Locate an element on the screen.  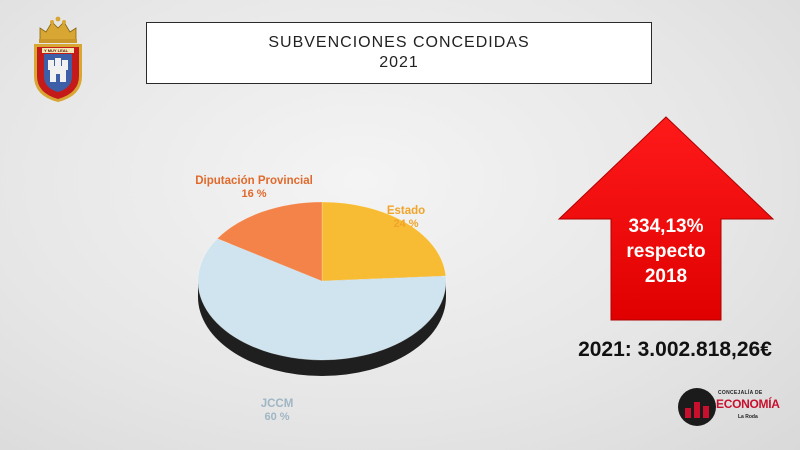
pie-value-label-jccm: 60 % is located at coordinates (276, 417).